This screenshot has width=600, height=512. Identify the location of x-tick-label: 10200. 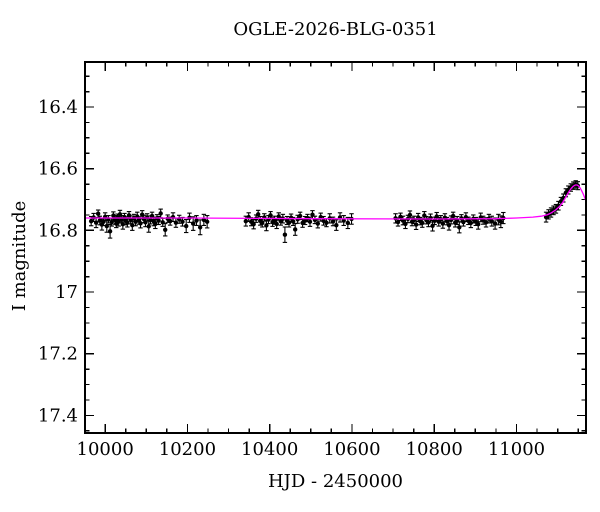
(187, 449).